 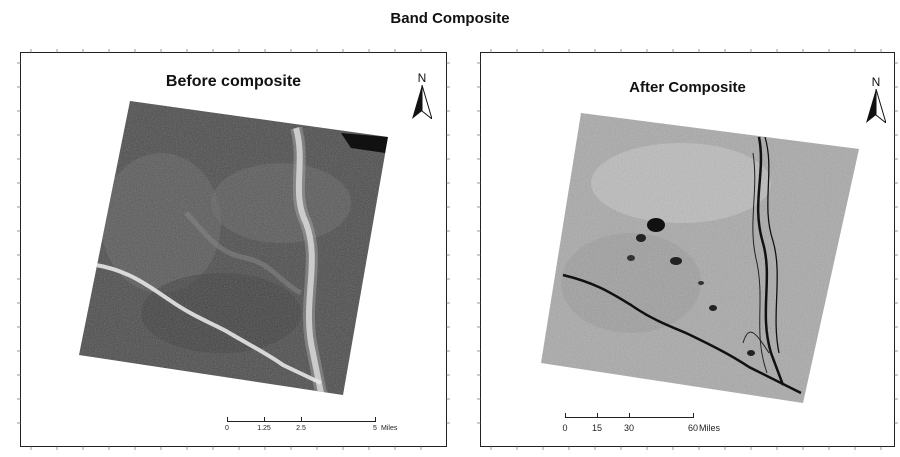 I want to click on scale-bar-label: 1.25, so click(x=264, y=428).